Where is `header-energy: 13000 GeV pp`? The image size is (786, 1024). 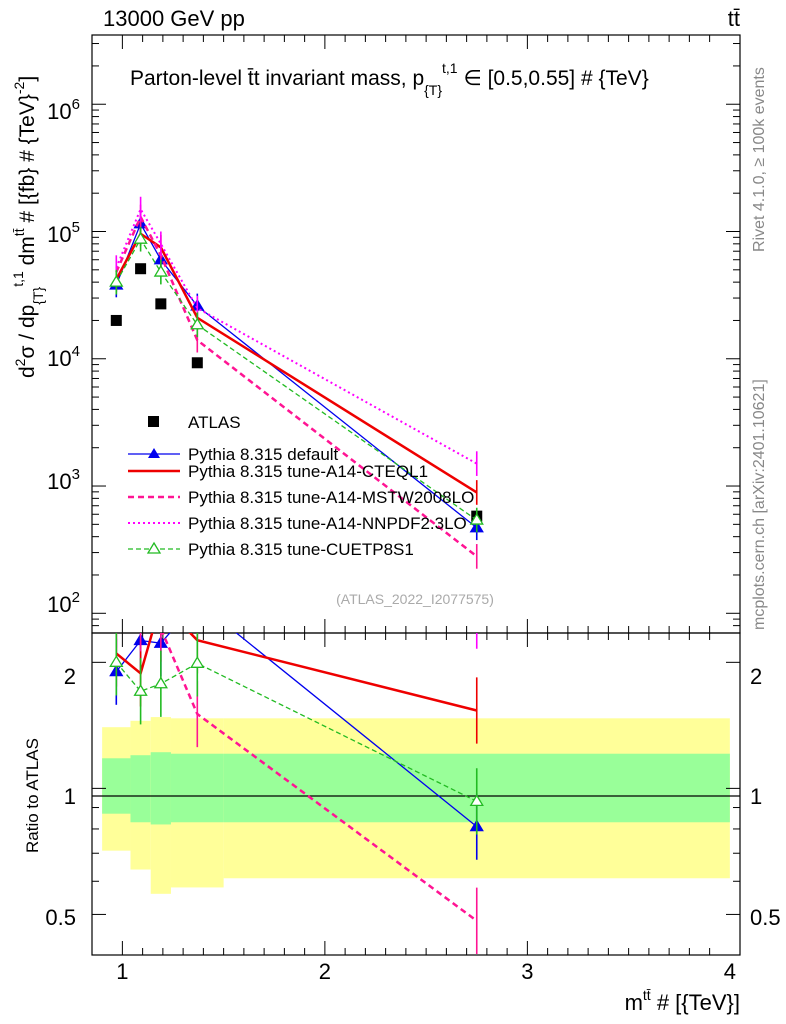
header-energy: 13000 GeV pp is located at coordinates (174, 18).